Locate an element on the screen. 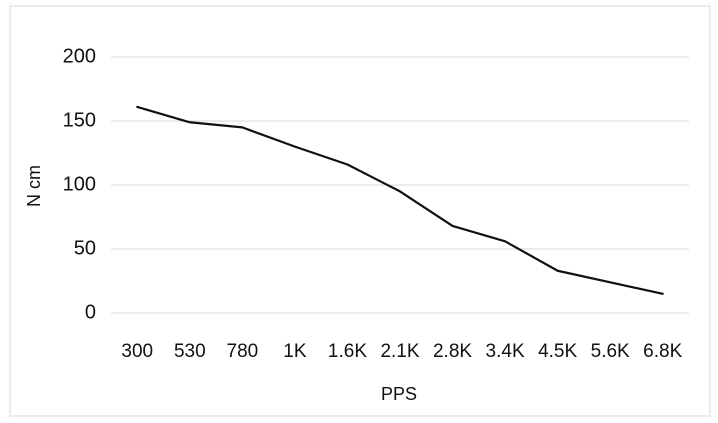 The image size is (718, 423). y-tick-label: 100 is located at coordinates (79, 184).